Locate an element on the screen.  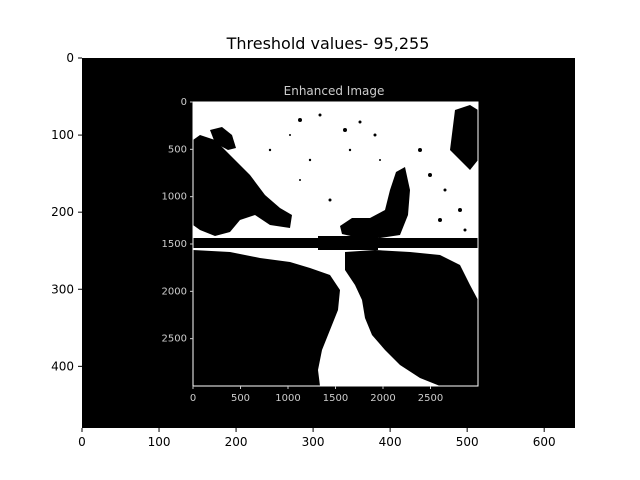
outer-y-tick-label: 300 is located at coordinates (62, 289).